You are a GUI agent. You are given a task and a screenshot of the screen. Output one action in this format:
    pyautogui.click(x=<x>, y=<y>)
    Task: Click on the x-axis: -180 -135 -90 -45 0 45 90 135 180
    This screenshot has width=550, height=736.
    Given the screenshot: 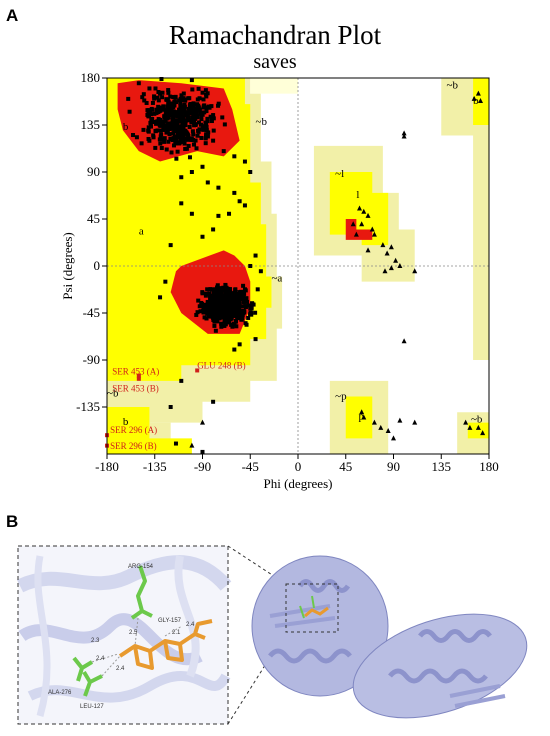 What is the action you would take?
    pyautogui.click(x=297, y=464)
    